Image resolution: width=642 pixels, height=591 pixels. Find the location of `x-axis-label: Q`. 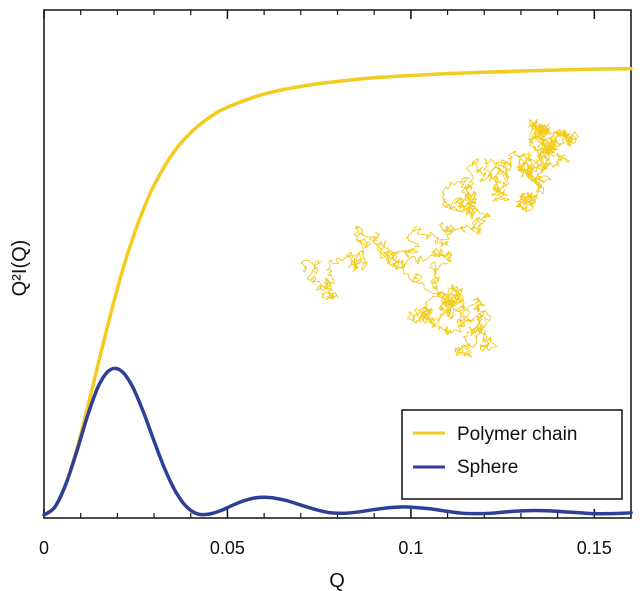

x-axis-label: Q is located at coordinates (337, 580).